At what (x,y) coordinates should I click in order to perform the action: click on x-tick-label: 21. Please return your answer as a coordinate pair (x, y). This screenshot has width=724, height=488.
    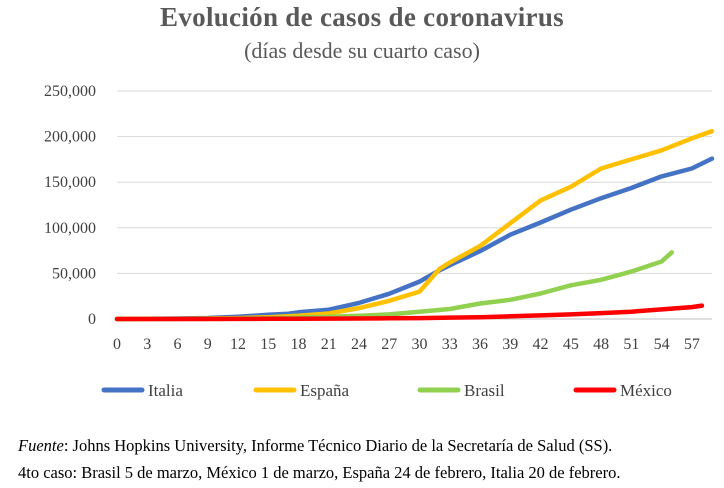
    Looking at the image, I should click on (329, 344).